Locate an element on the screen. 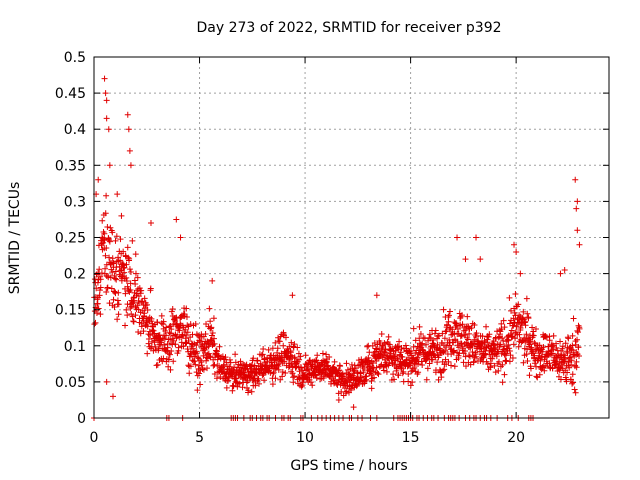 This screenshot has width=640, height=480. y-tick-label: 0.4 is located at coordinates (75, 130).